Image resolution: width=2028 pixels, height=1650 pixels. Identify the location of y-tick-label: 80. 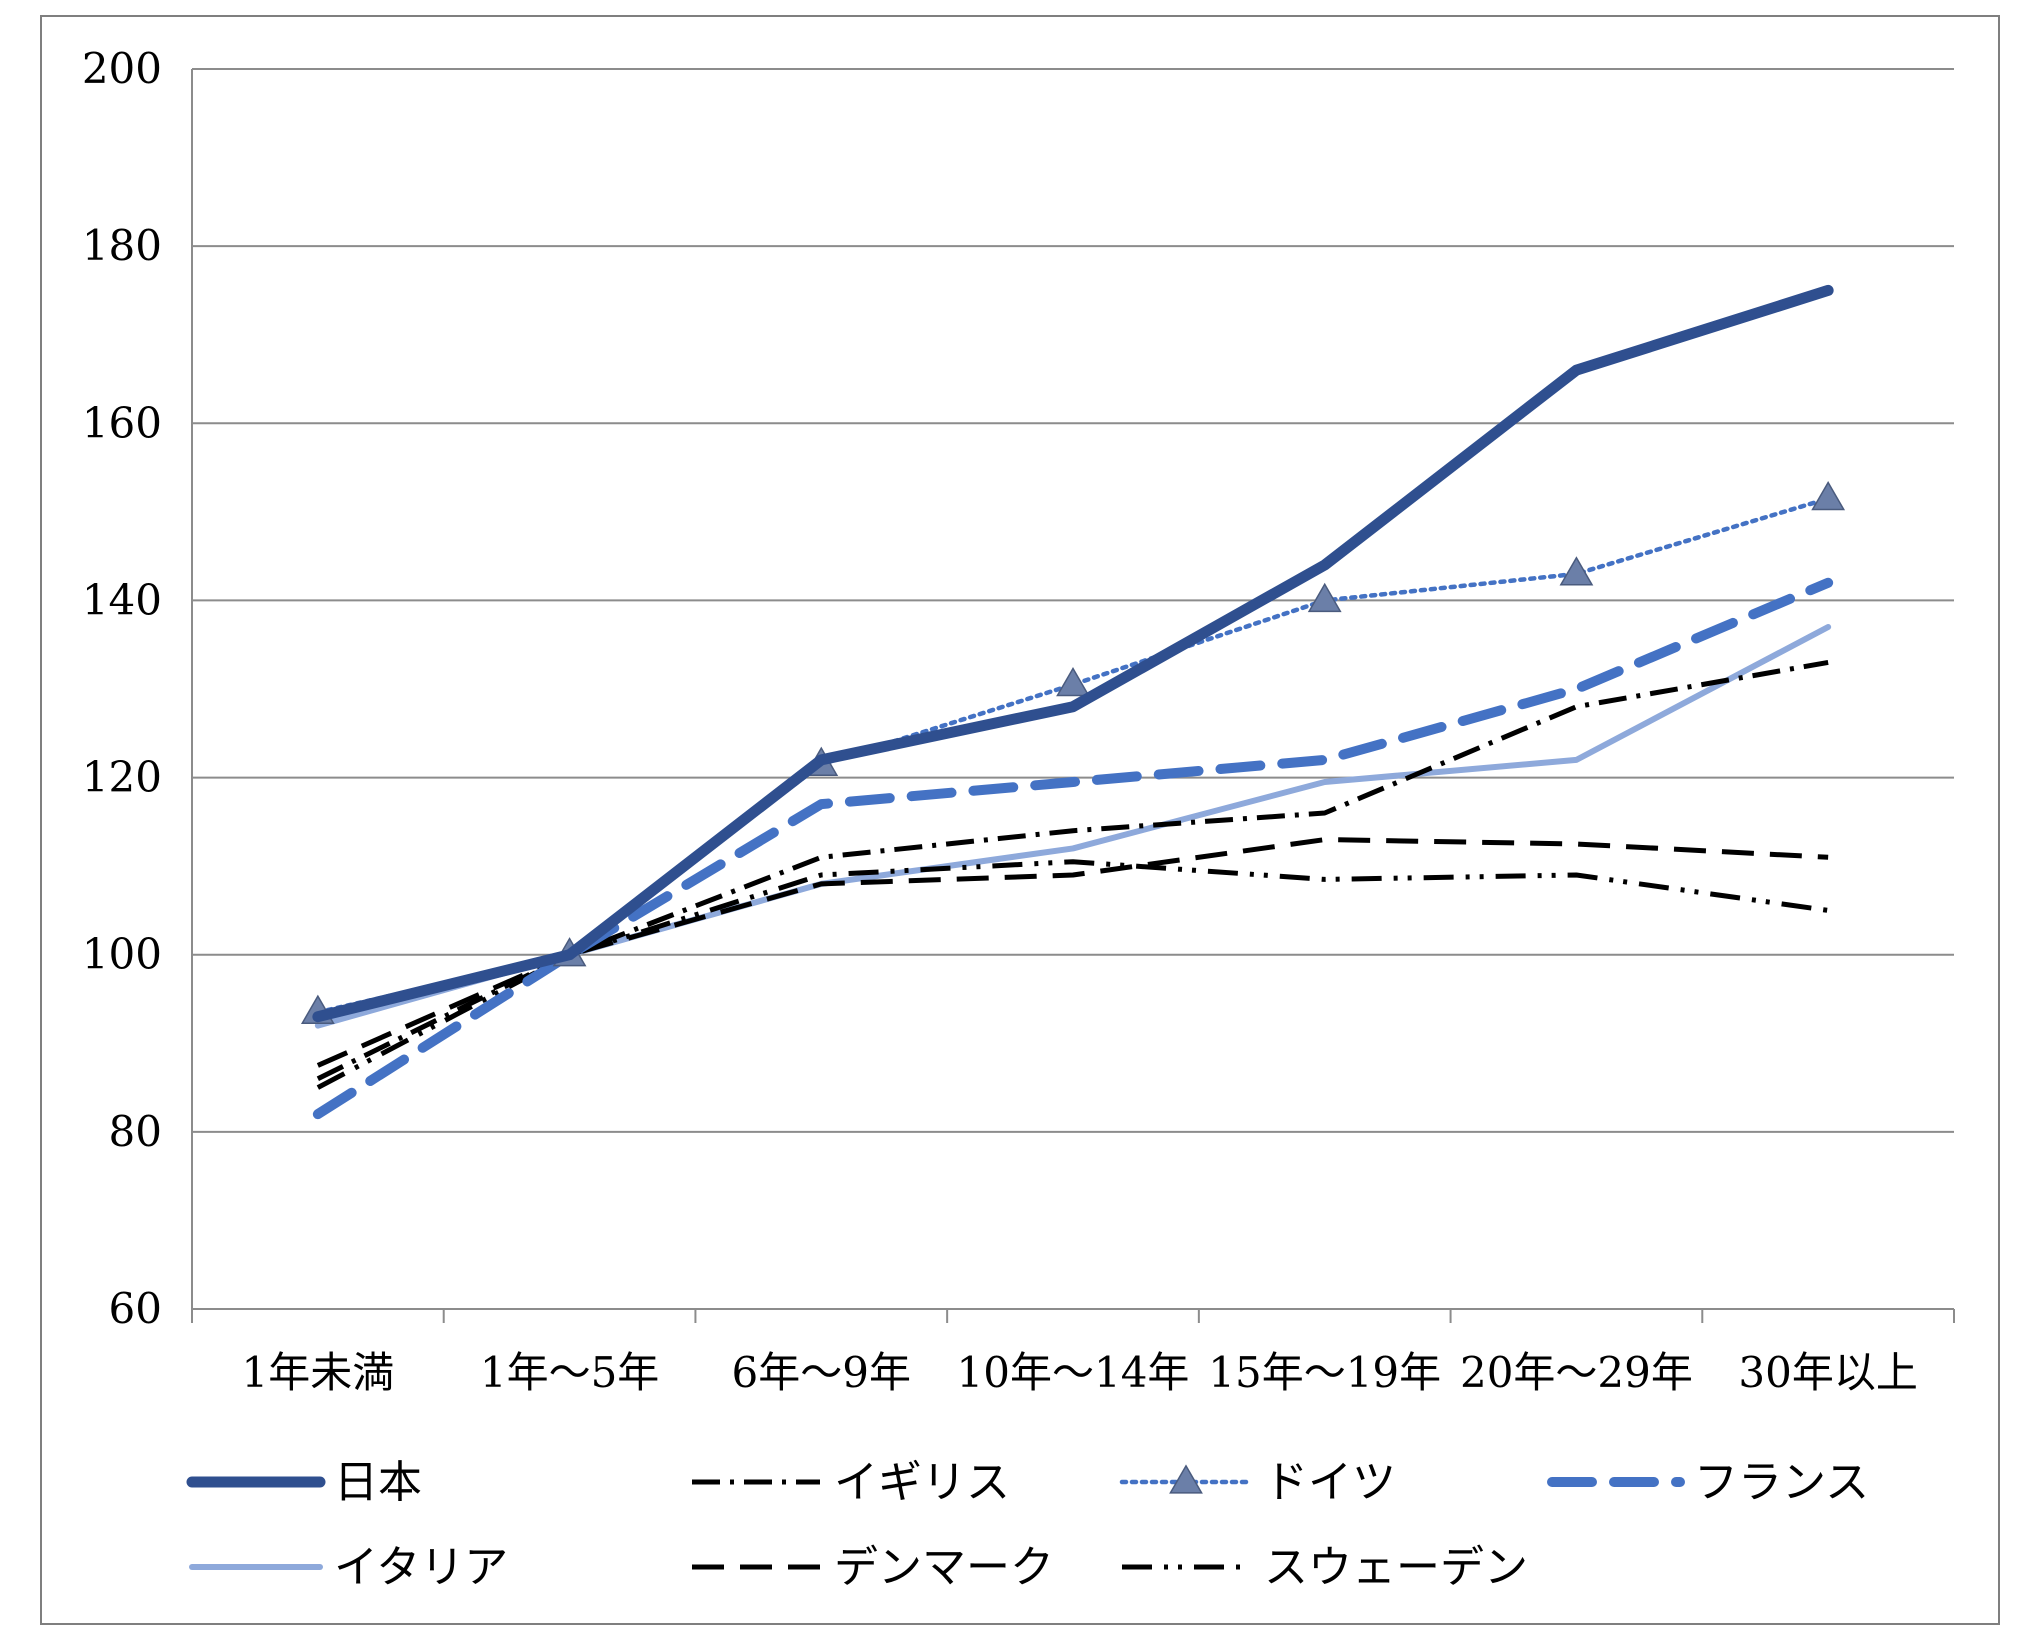
(135, 1131).